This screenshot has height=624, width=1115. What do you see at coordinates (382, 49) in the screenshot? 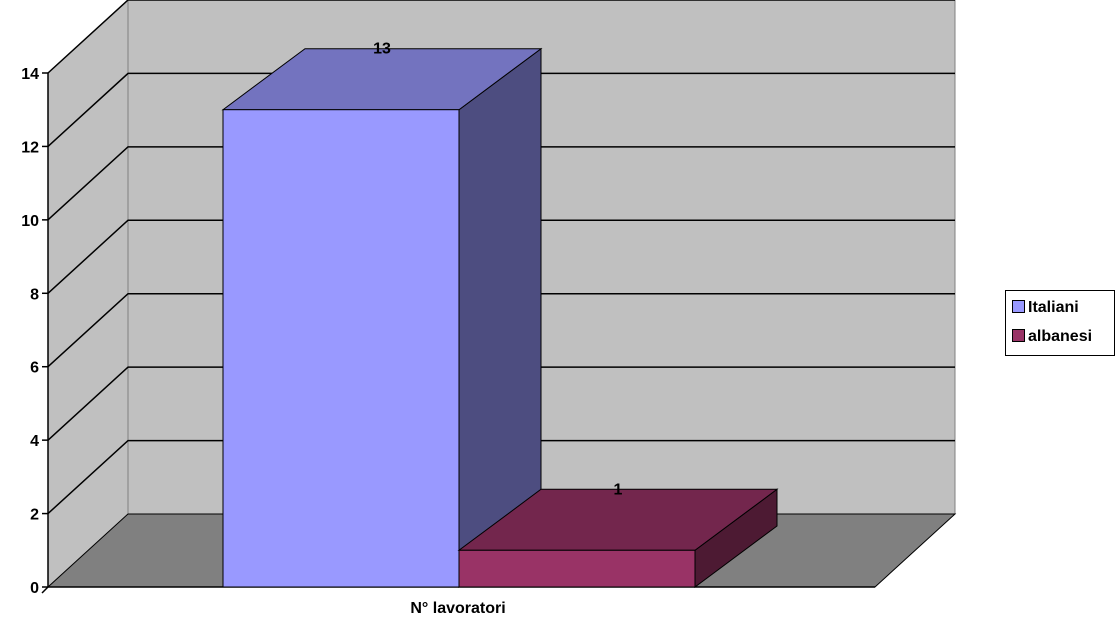
I see `data-label-italiani: 13` at bounding box center [382, 49].